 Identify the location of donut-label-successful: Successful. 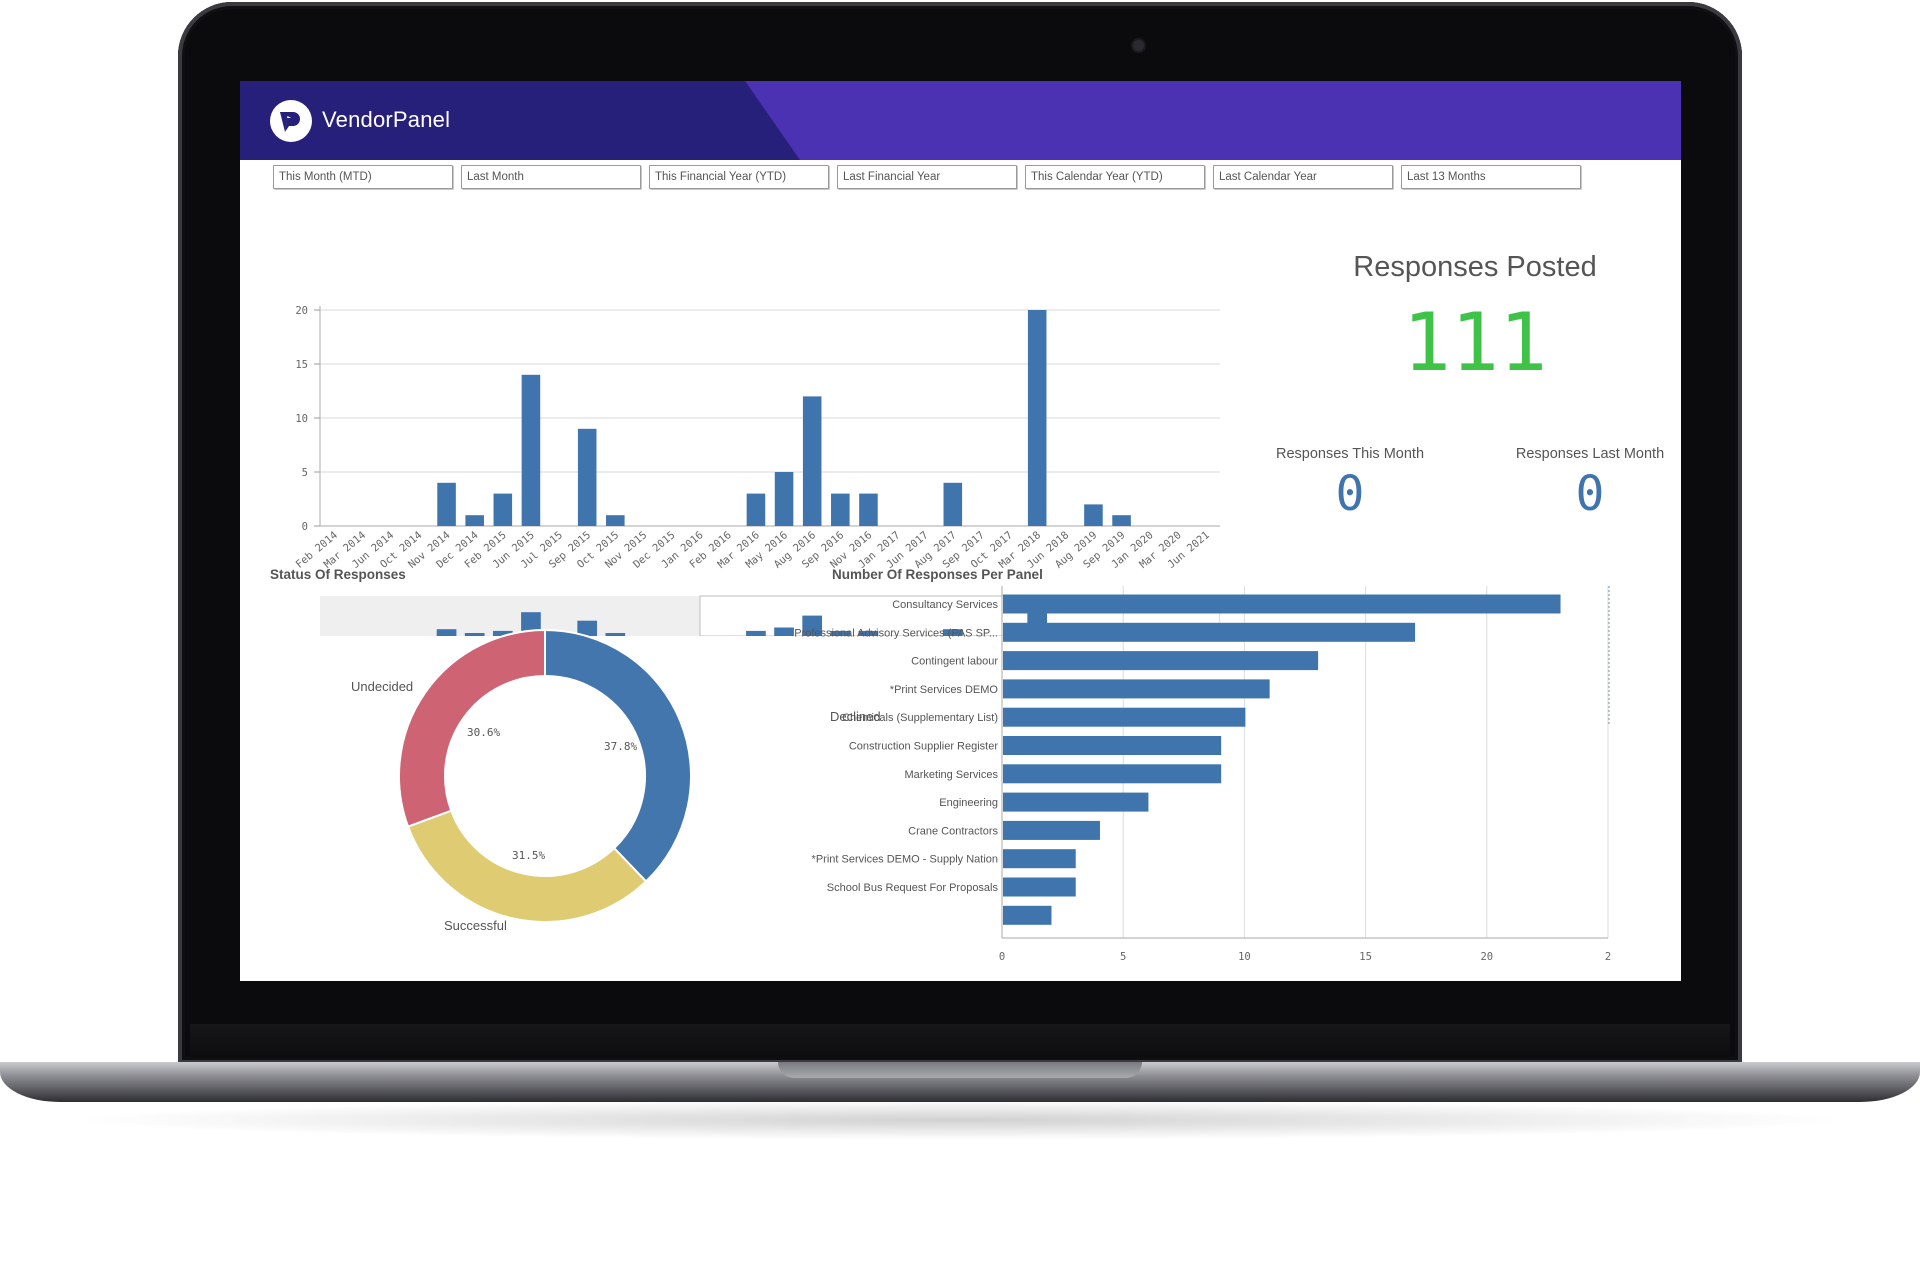
(475, 925).